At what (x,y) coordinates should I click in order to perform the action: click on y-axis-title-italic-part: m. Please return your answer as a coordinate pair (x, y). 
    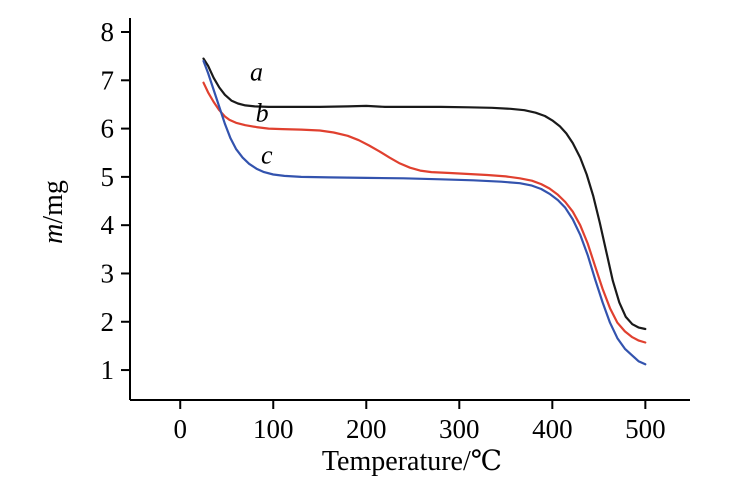
    Looking at the image, I should click on (53, 234).